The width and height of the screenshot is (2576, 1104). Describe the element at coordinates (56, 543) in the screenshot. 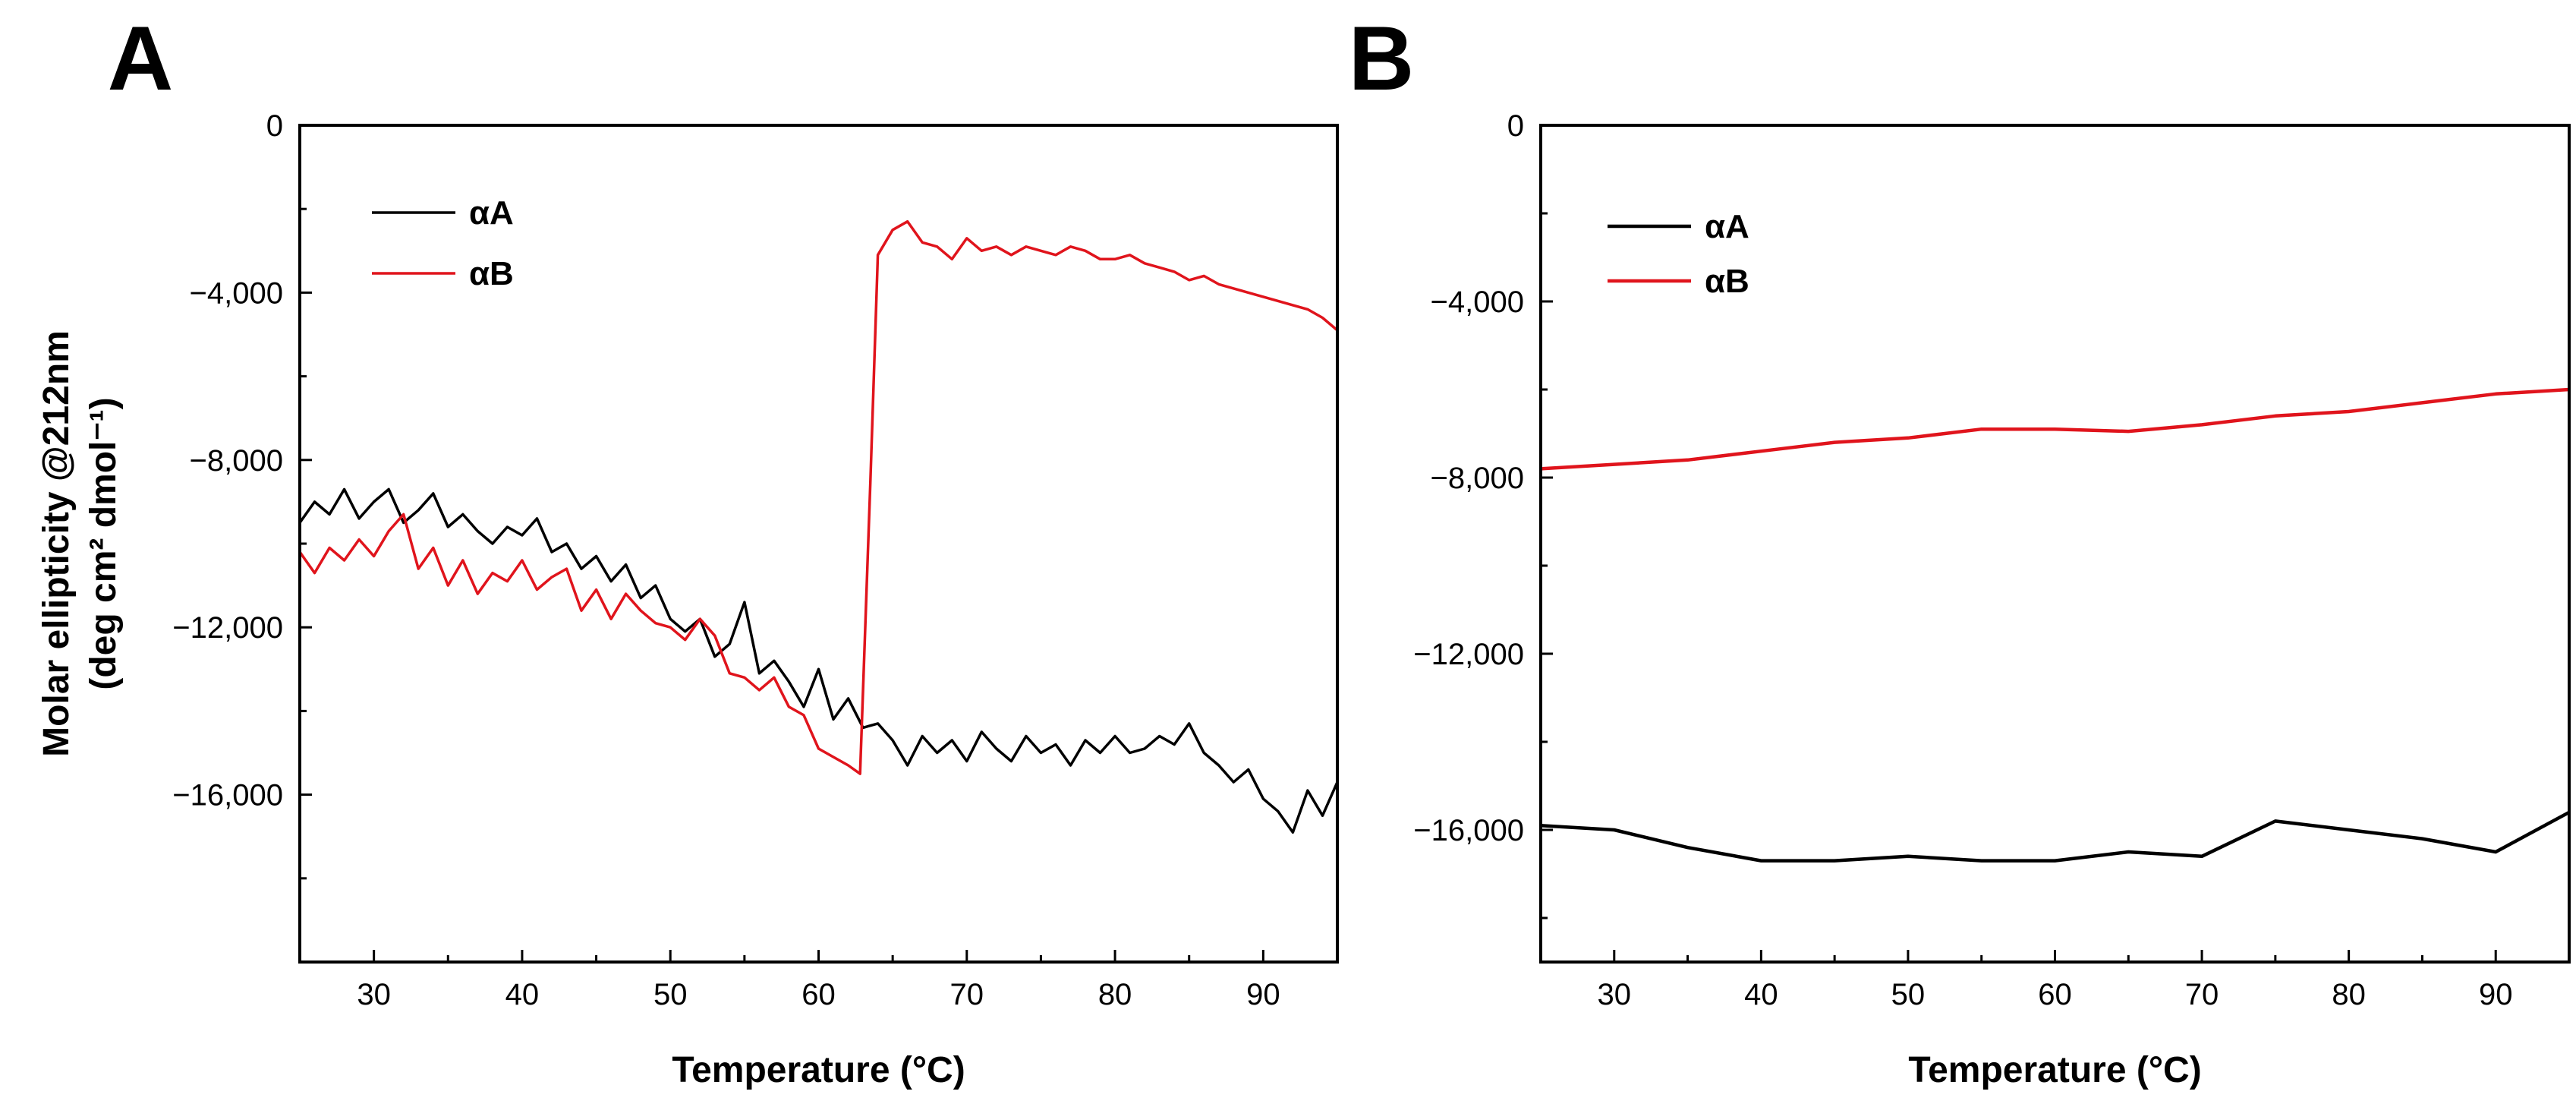

I see `y-axis-title: Molar ellipticity @212nm` at that location.